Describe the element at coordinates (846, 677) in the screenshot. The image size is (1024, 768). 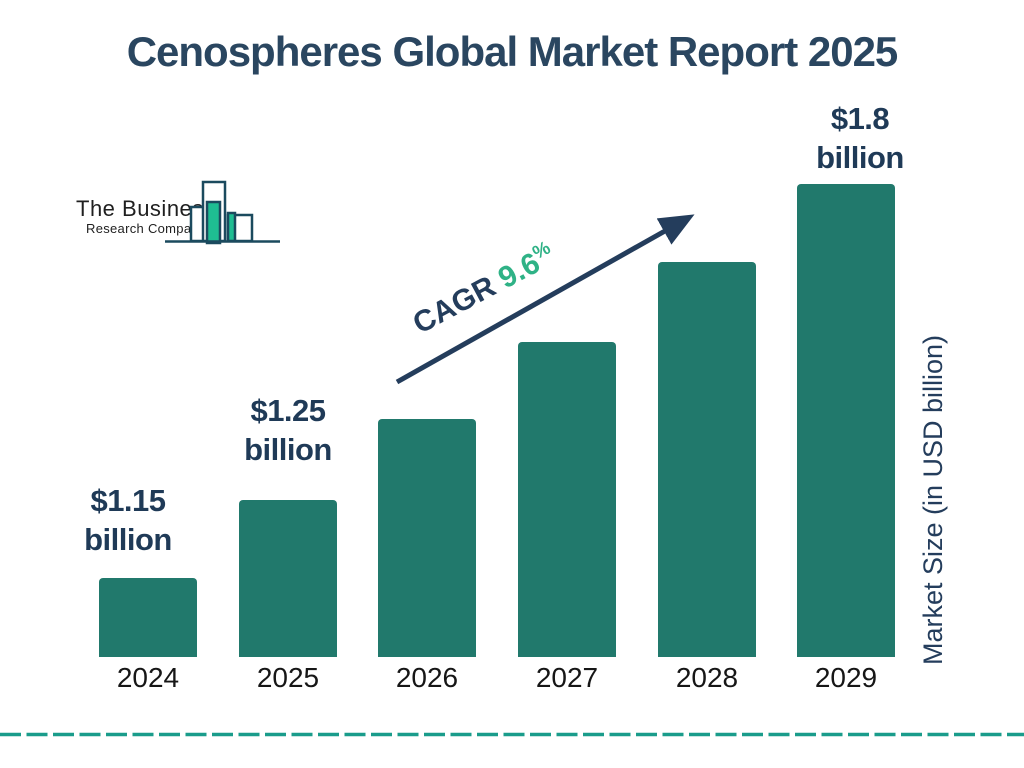
I see `x-tick-2029: 2029` at that location.